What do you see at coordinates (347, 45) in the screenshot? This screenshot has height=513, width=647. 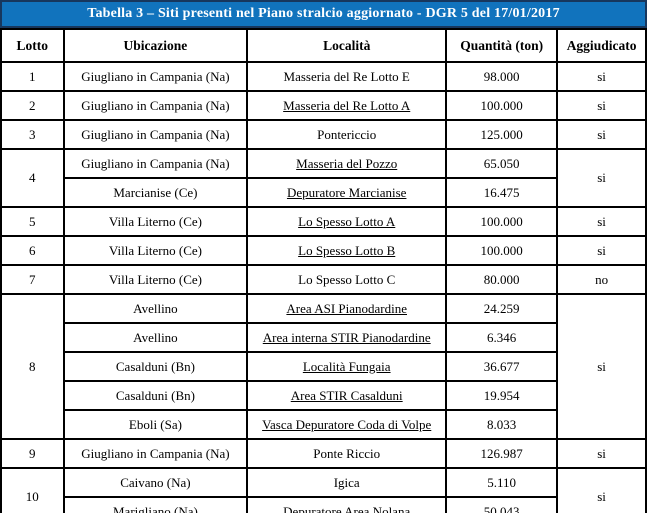 I see `col-header-localita: Località` at bounding box center [347, 45].